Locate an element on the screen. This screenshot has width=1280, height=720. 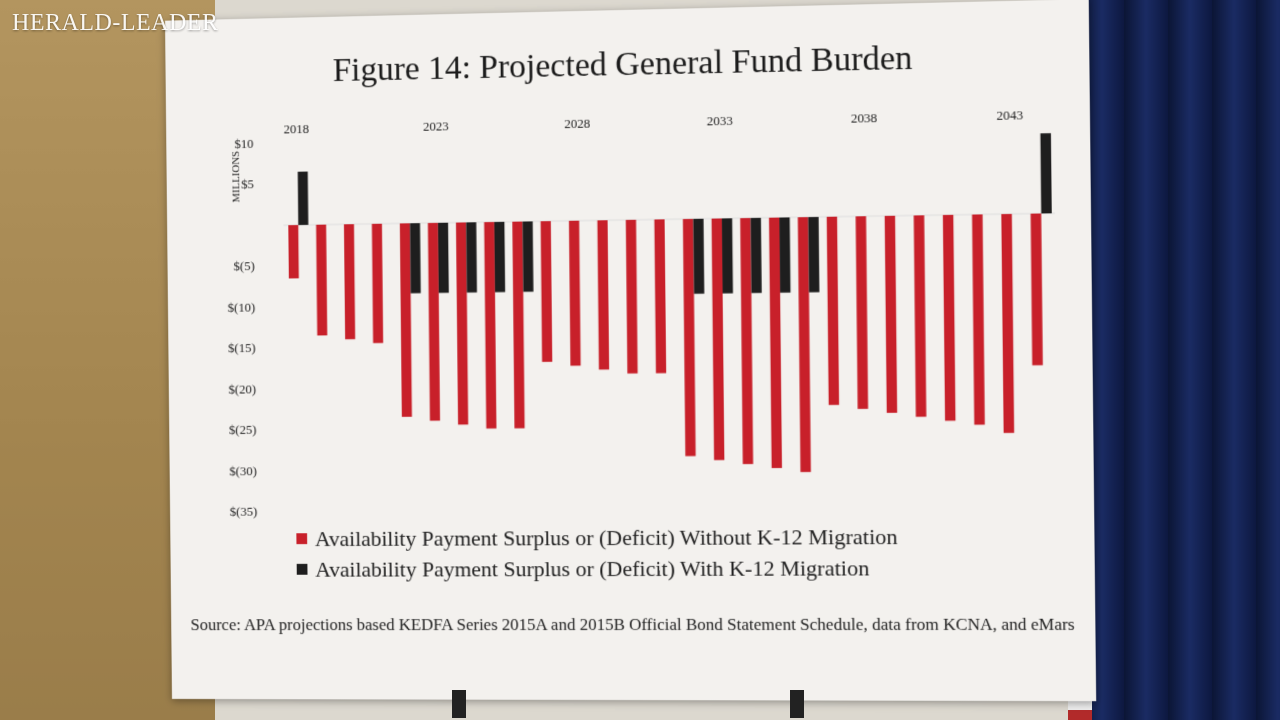
y-tick-label: $(35) is located at coordinates (243, 512).